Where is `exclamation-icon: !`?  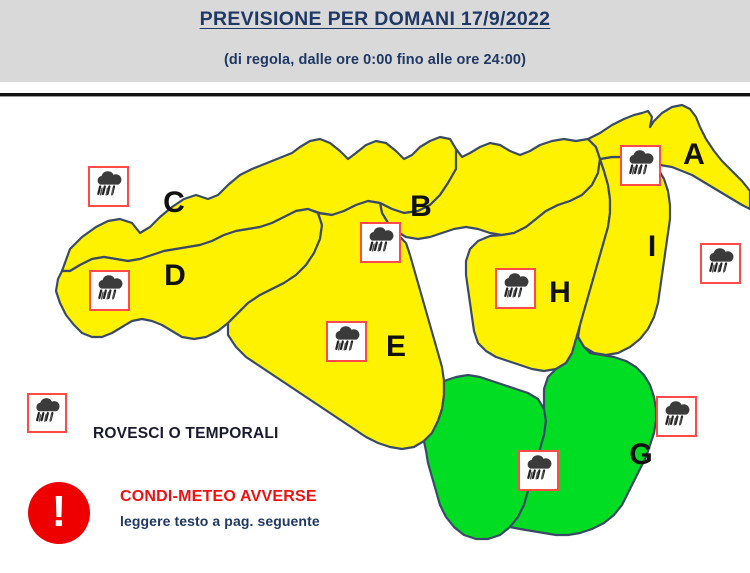
exclamation-icon: ! is located at coordinates (59, 511).